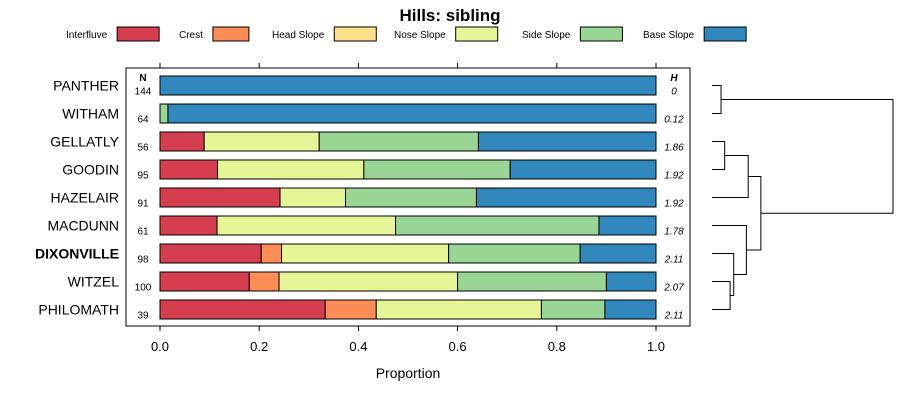 This screenshot has height=400, width=900. What do you see at coordinates (674, 148) in the screenshot?
I see `row-h-gellatly: 1.86` at bounding box center [674, 148].